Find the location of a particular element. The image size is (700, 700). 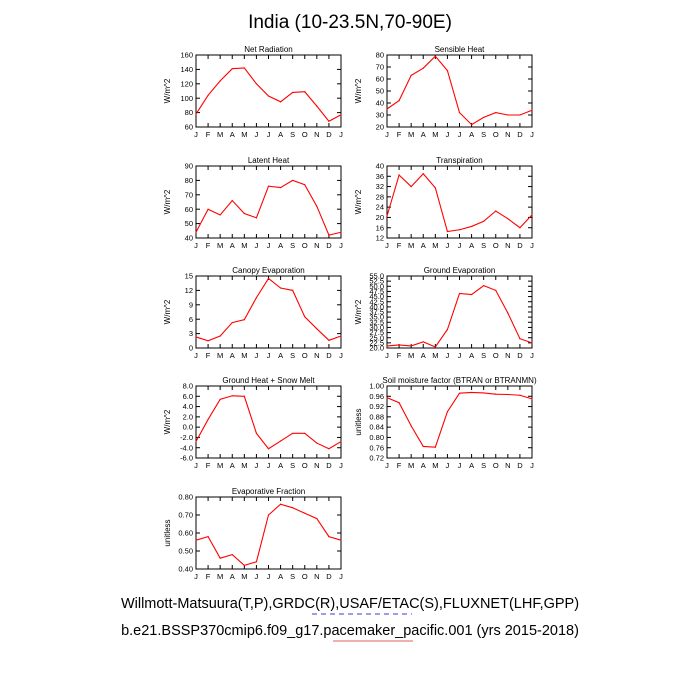

y-tick-label: 0.40 is located at coordinates (185, 569).